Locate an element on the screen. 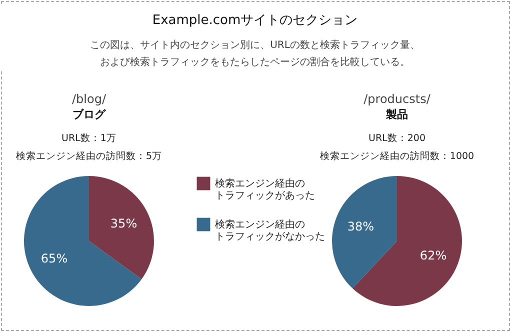 The width and height of the screenshot is (511, 332). chart-title: /blog/ is located at coordinates (89, 99).